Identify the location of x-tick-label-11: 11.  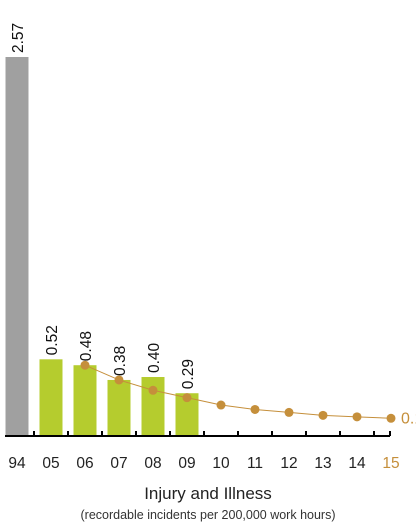
(255, 463).